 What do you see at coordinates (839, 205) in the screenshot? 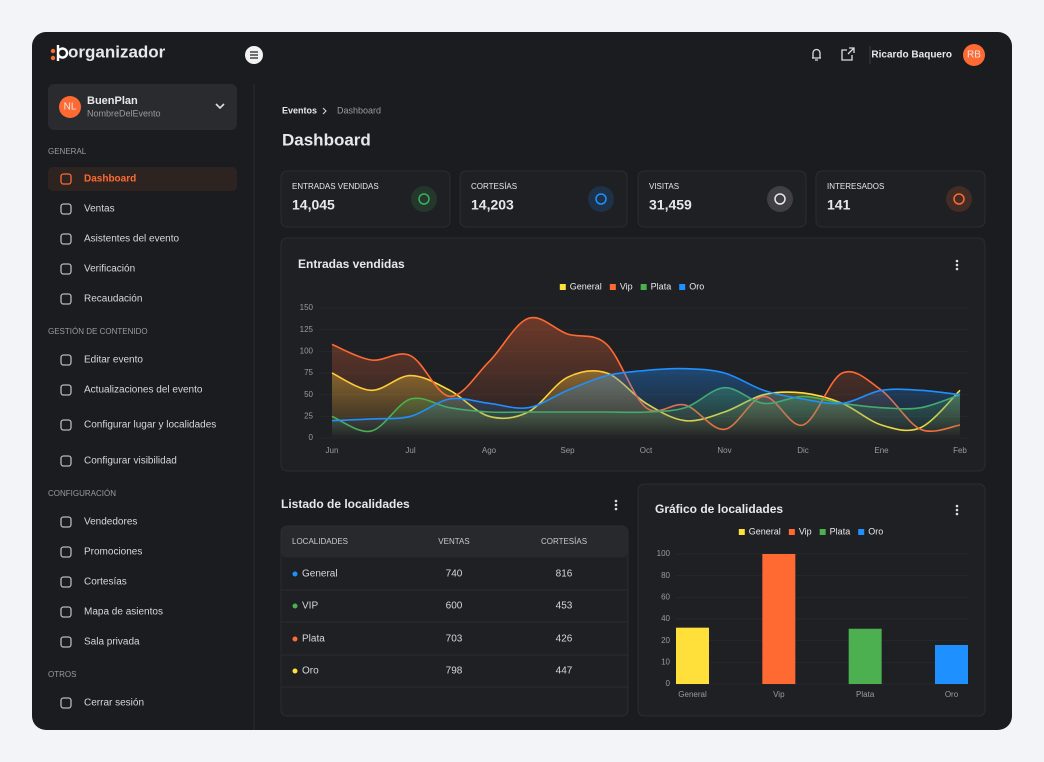
I see `stat-value: 141` at bounding box center [839, 205].